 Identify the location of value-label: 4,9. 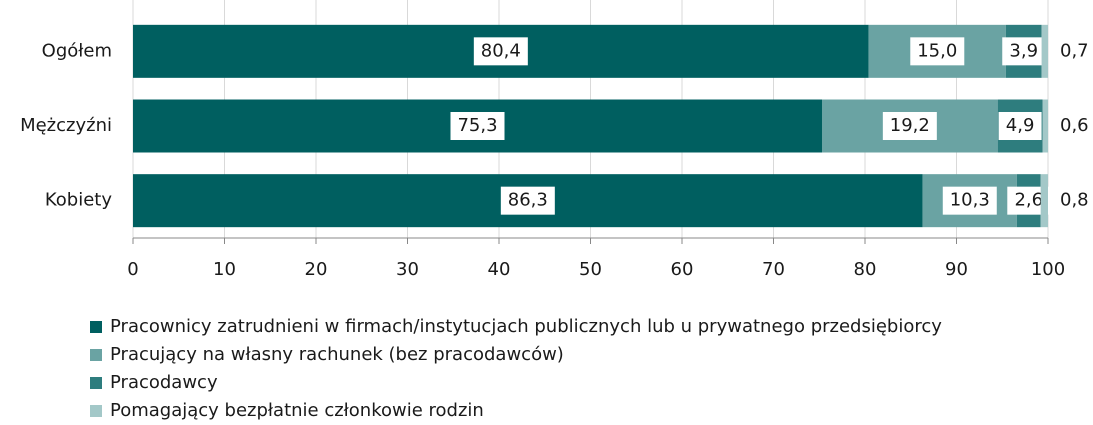
(1020, 125).